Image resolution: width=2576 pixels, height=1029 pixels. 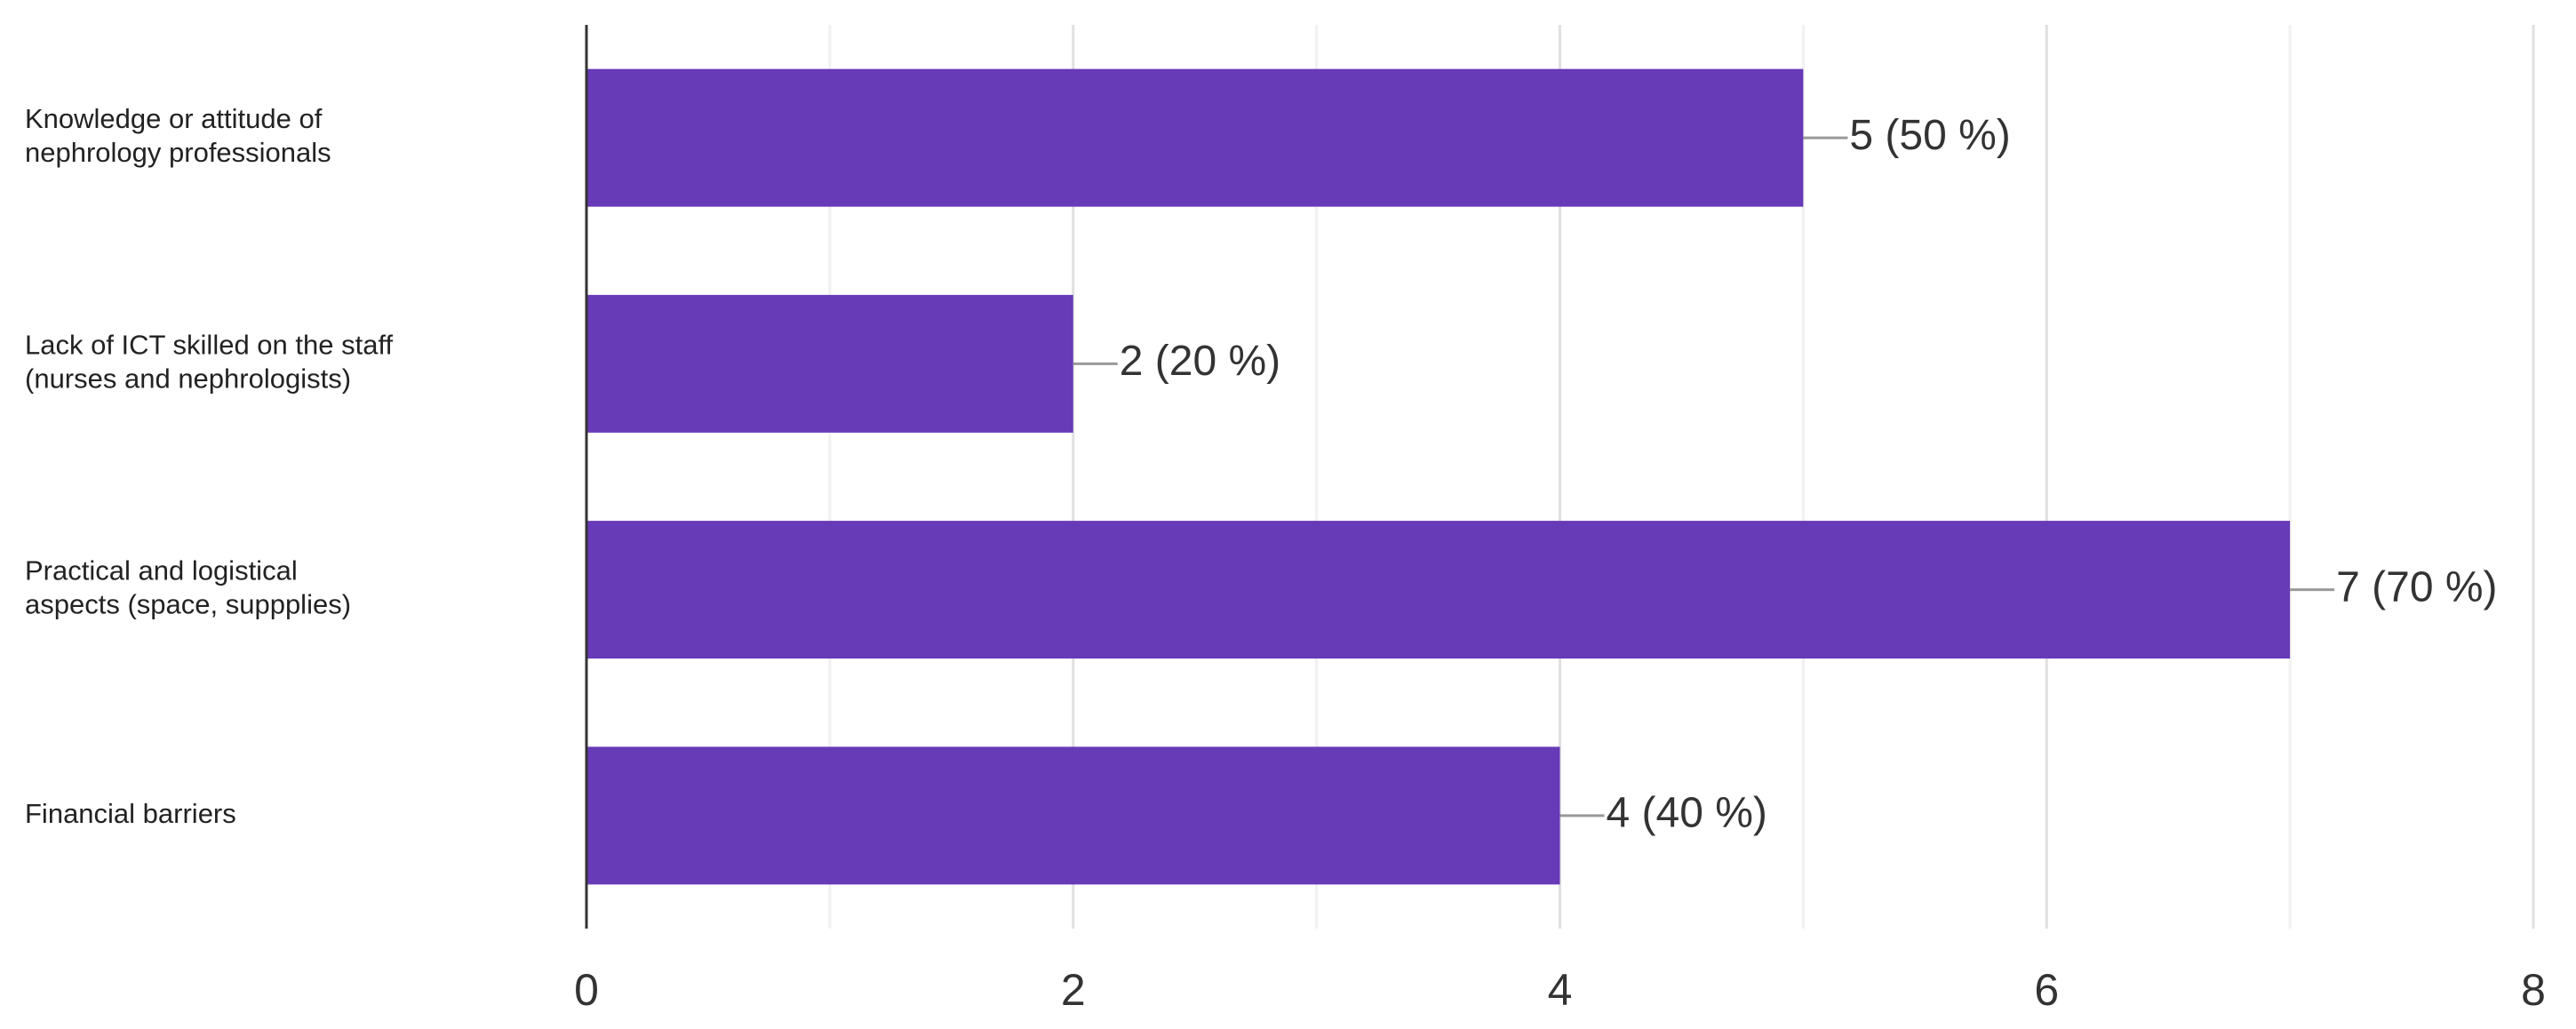 I want to click on x-tick-label: 6, so click(x=2047, y=990).